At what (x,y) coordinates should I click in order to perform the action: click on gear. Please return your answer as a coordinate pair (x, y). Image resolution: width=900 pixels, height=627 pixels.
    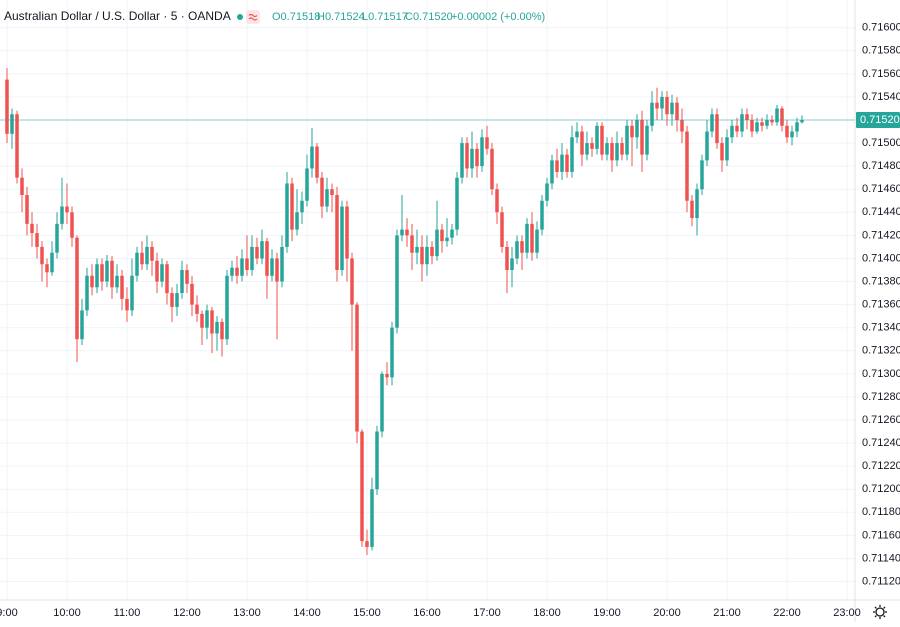
    Looking at the image, I should click on (880, 612).